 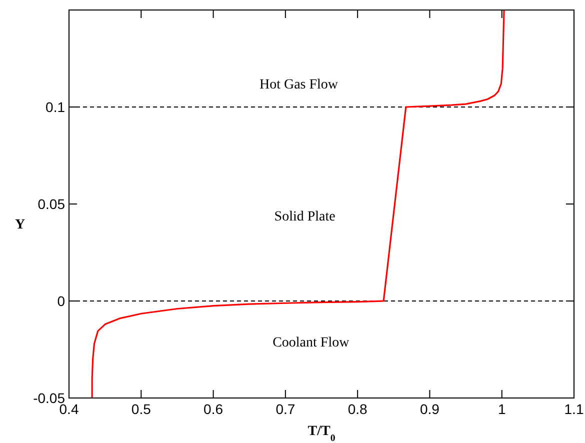 I want to click on x-axis-title: T/T$_{0}$, so click(x=322, y=433).